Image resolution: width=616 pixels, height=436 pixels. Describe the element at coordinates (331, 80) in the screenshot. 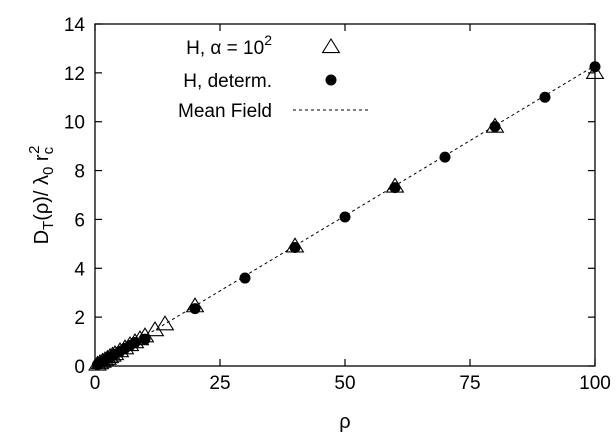

I see `legend-circle-marker` at that location.